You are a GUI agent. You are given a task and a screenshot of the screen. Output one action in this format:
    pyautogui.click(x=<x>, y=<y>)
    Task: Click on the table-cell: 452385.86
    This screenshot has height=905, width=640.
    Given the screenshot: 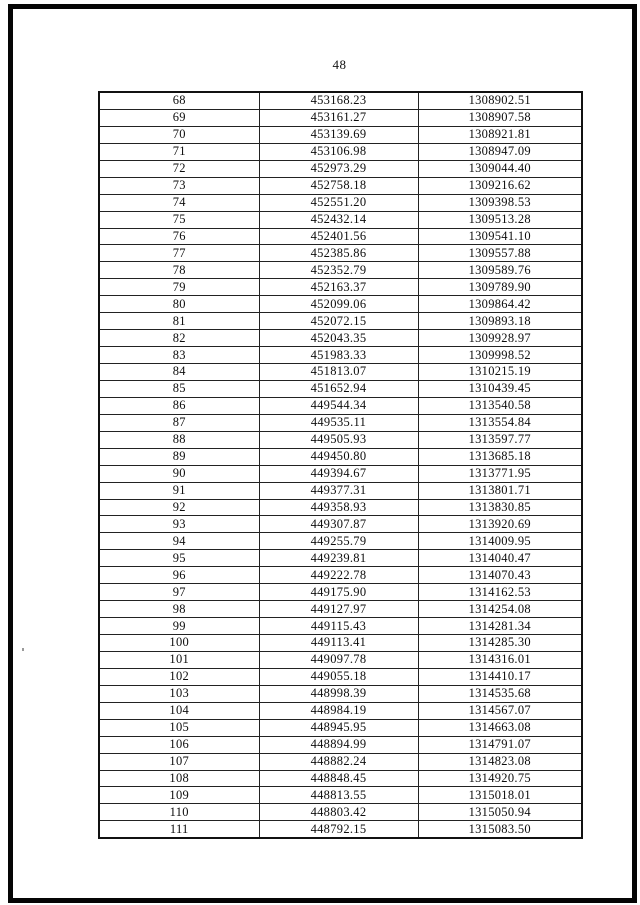 What is the action you would take?
    pyautogui.click(x=338, y=253)
    